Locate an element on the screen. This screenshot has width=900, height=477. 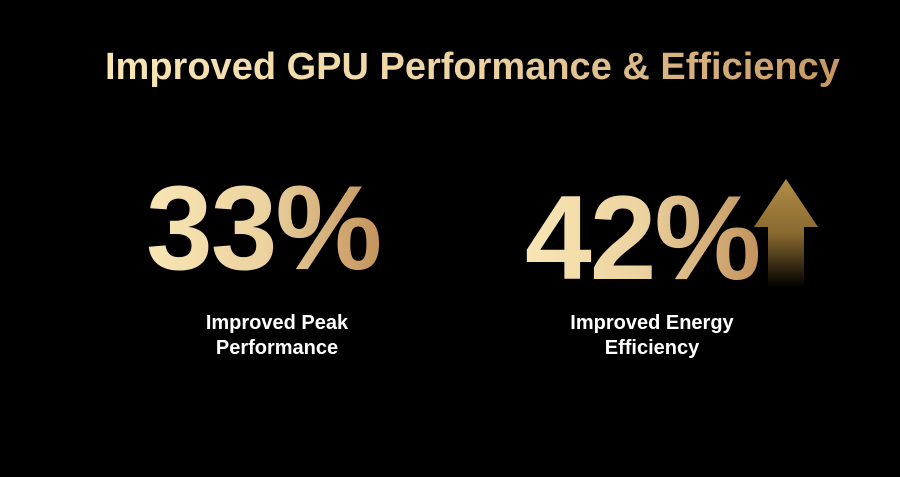
energy-efficiency-value: 42% is located at coordinates (643, 238).